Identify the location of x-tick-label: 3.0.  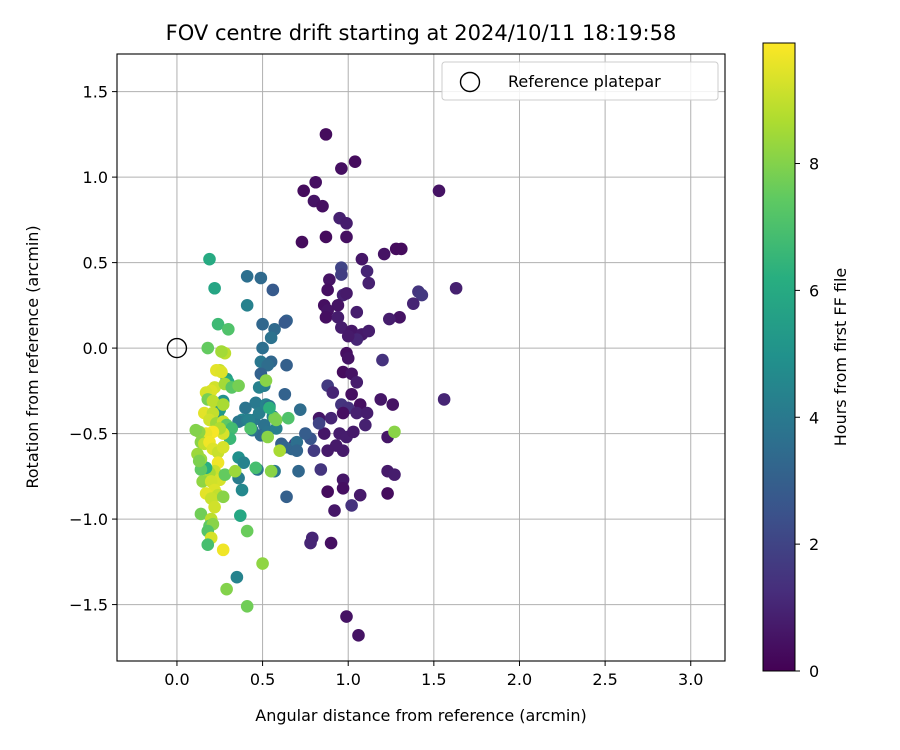
(690, 679).